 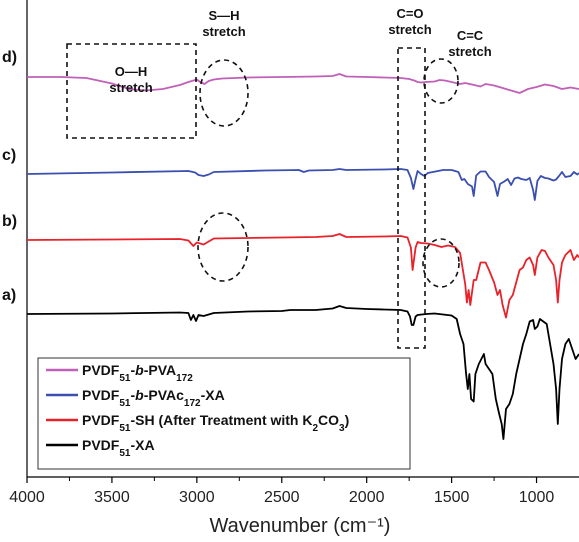 What do you see at coordinates (223, 31) in the screenshot?
I see `annotation-sh-text: stretch` at bounding box center [223, 31].